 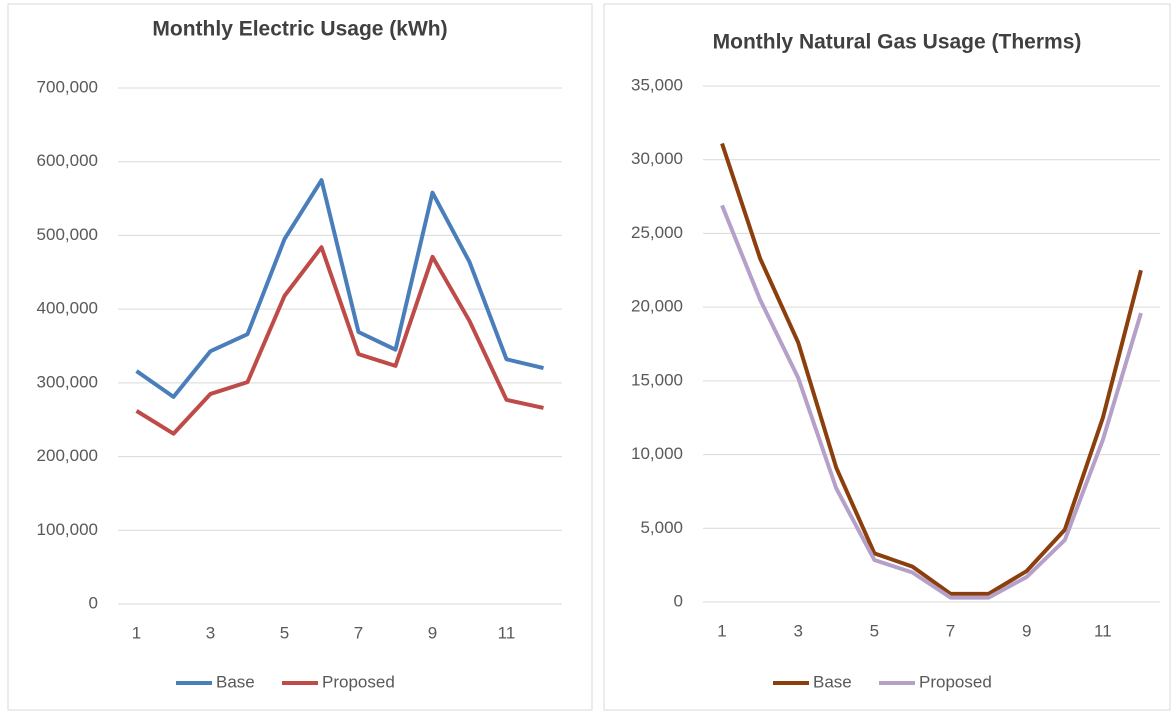 What do you see at coordinates (67, 86) in the screenshot?
I see `y-tick-label: 700,000` at bounding box center [67, 86].